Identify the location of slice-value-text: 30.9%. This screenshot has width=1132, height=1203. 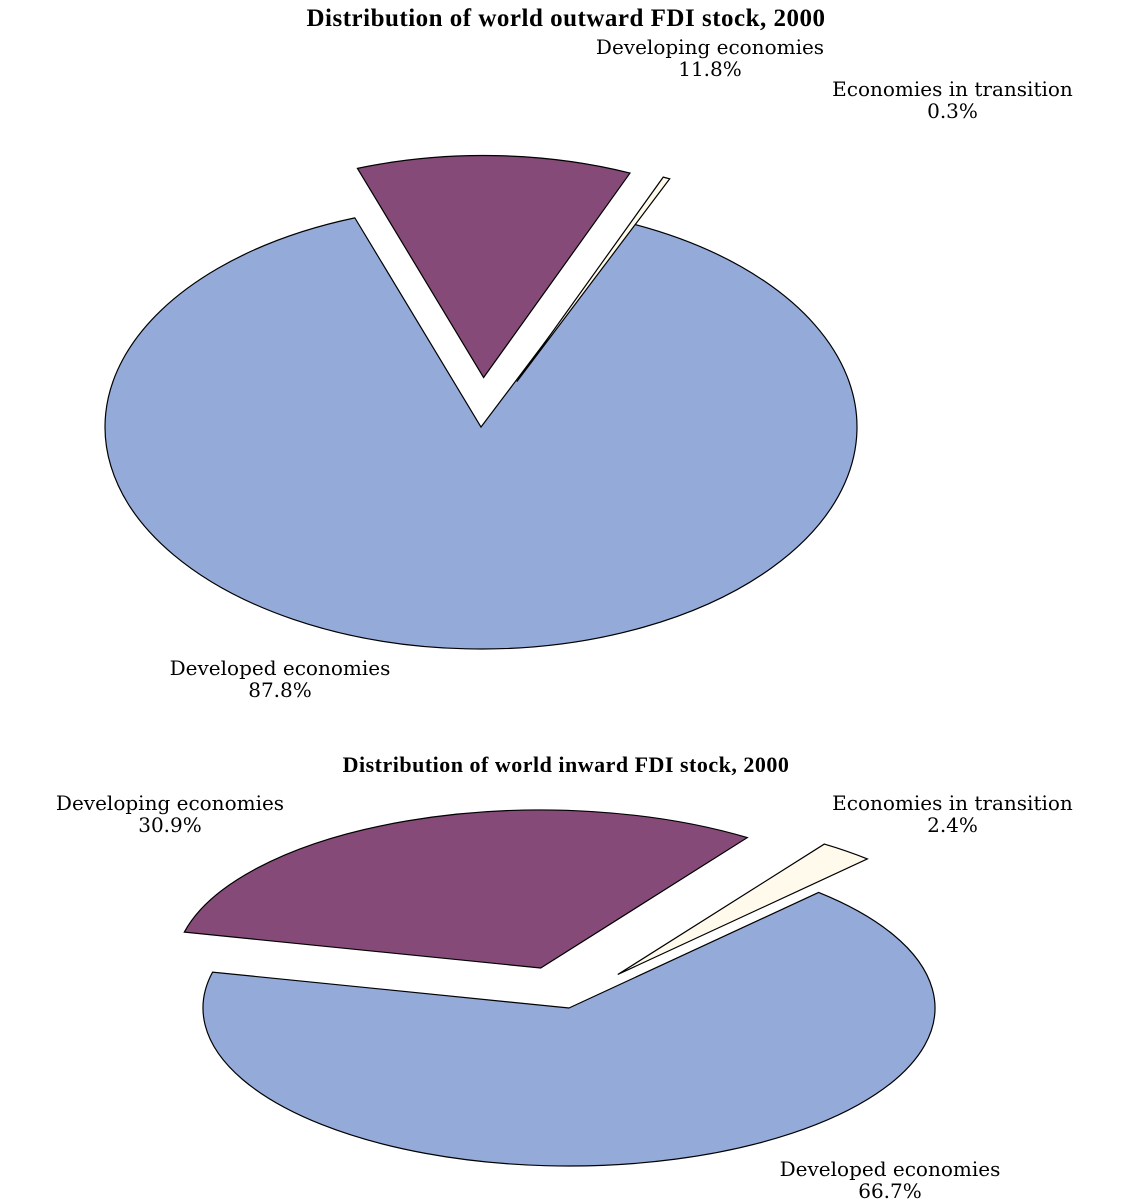
(170, 825).